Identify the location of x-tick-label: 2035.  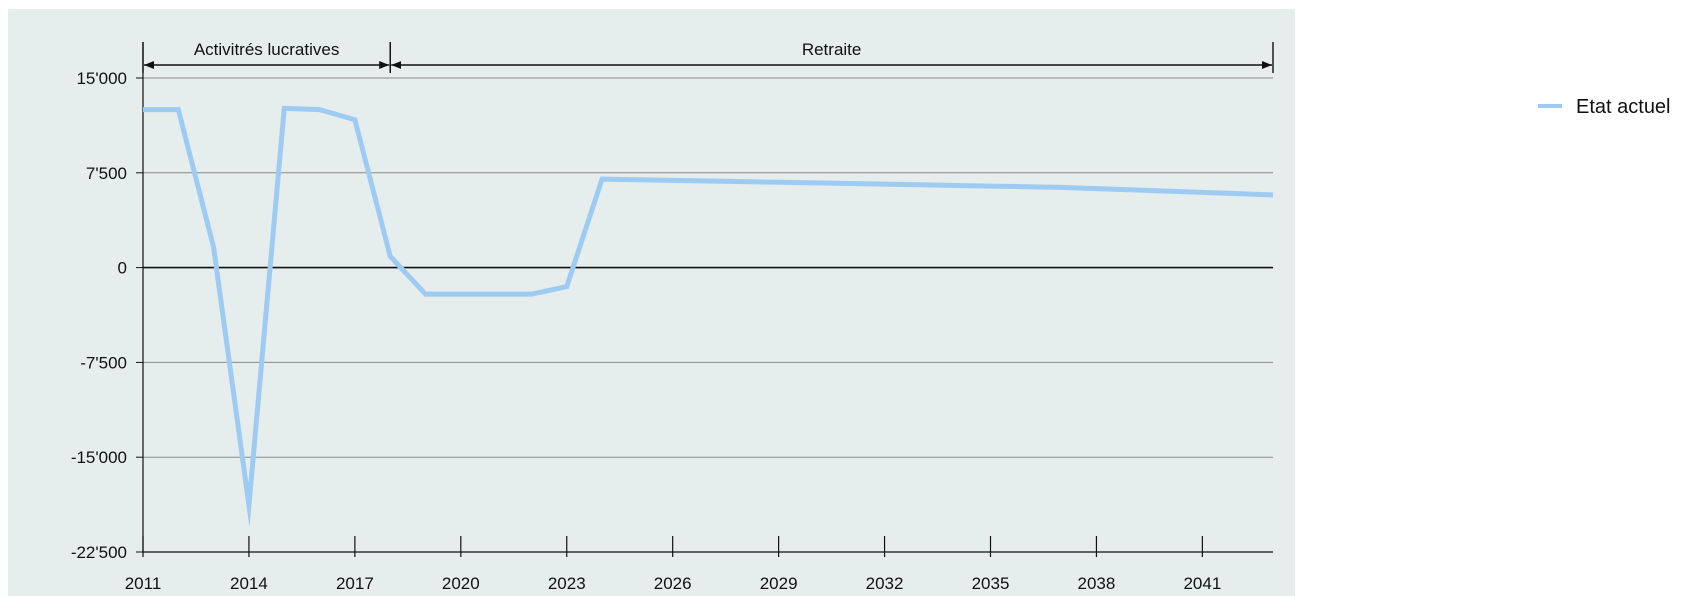
(991, 583).